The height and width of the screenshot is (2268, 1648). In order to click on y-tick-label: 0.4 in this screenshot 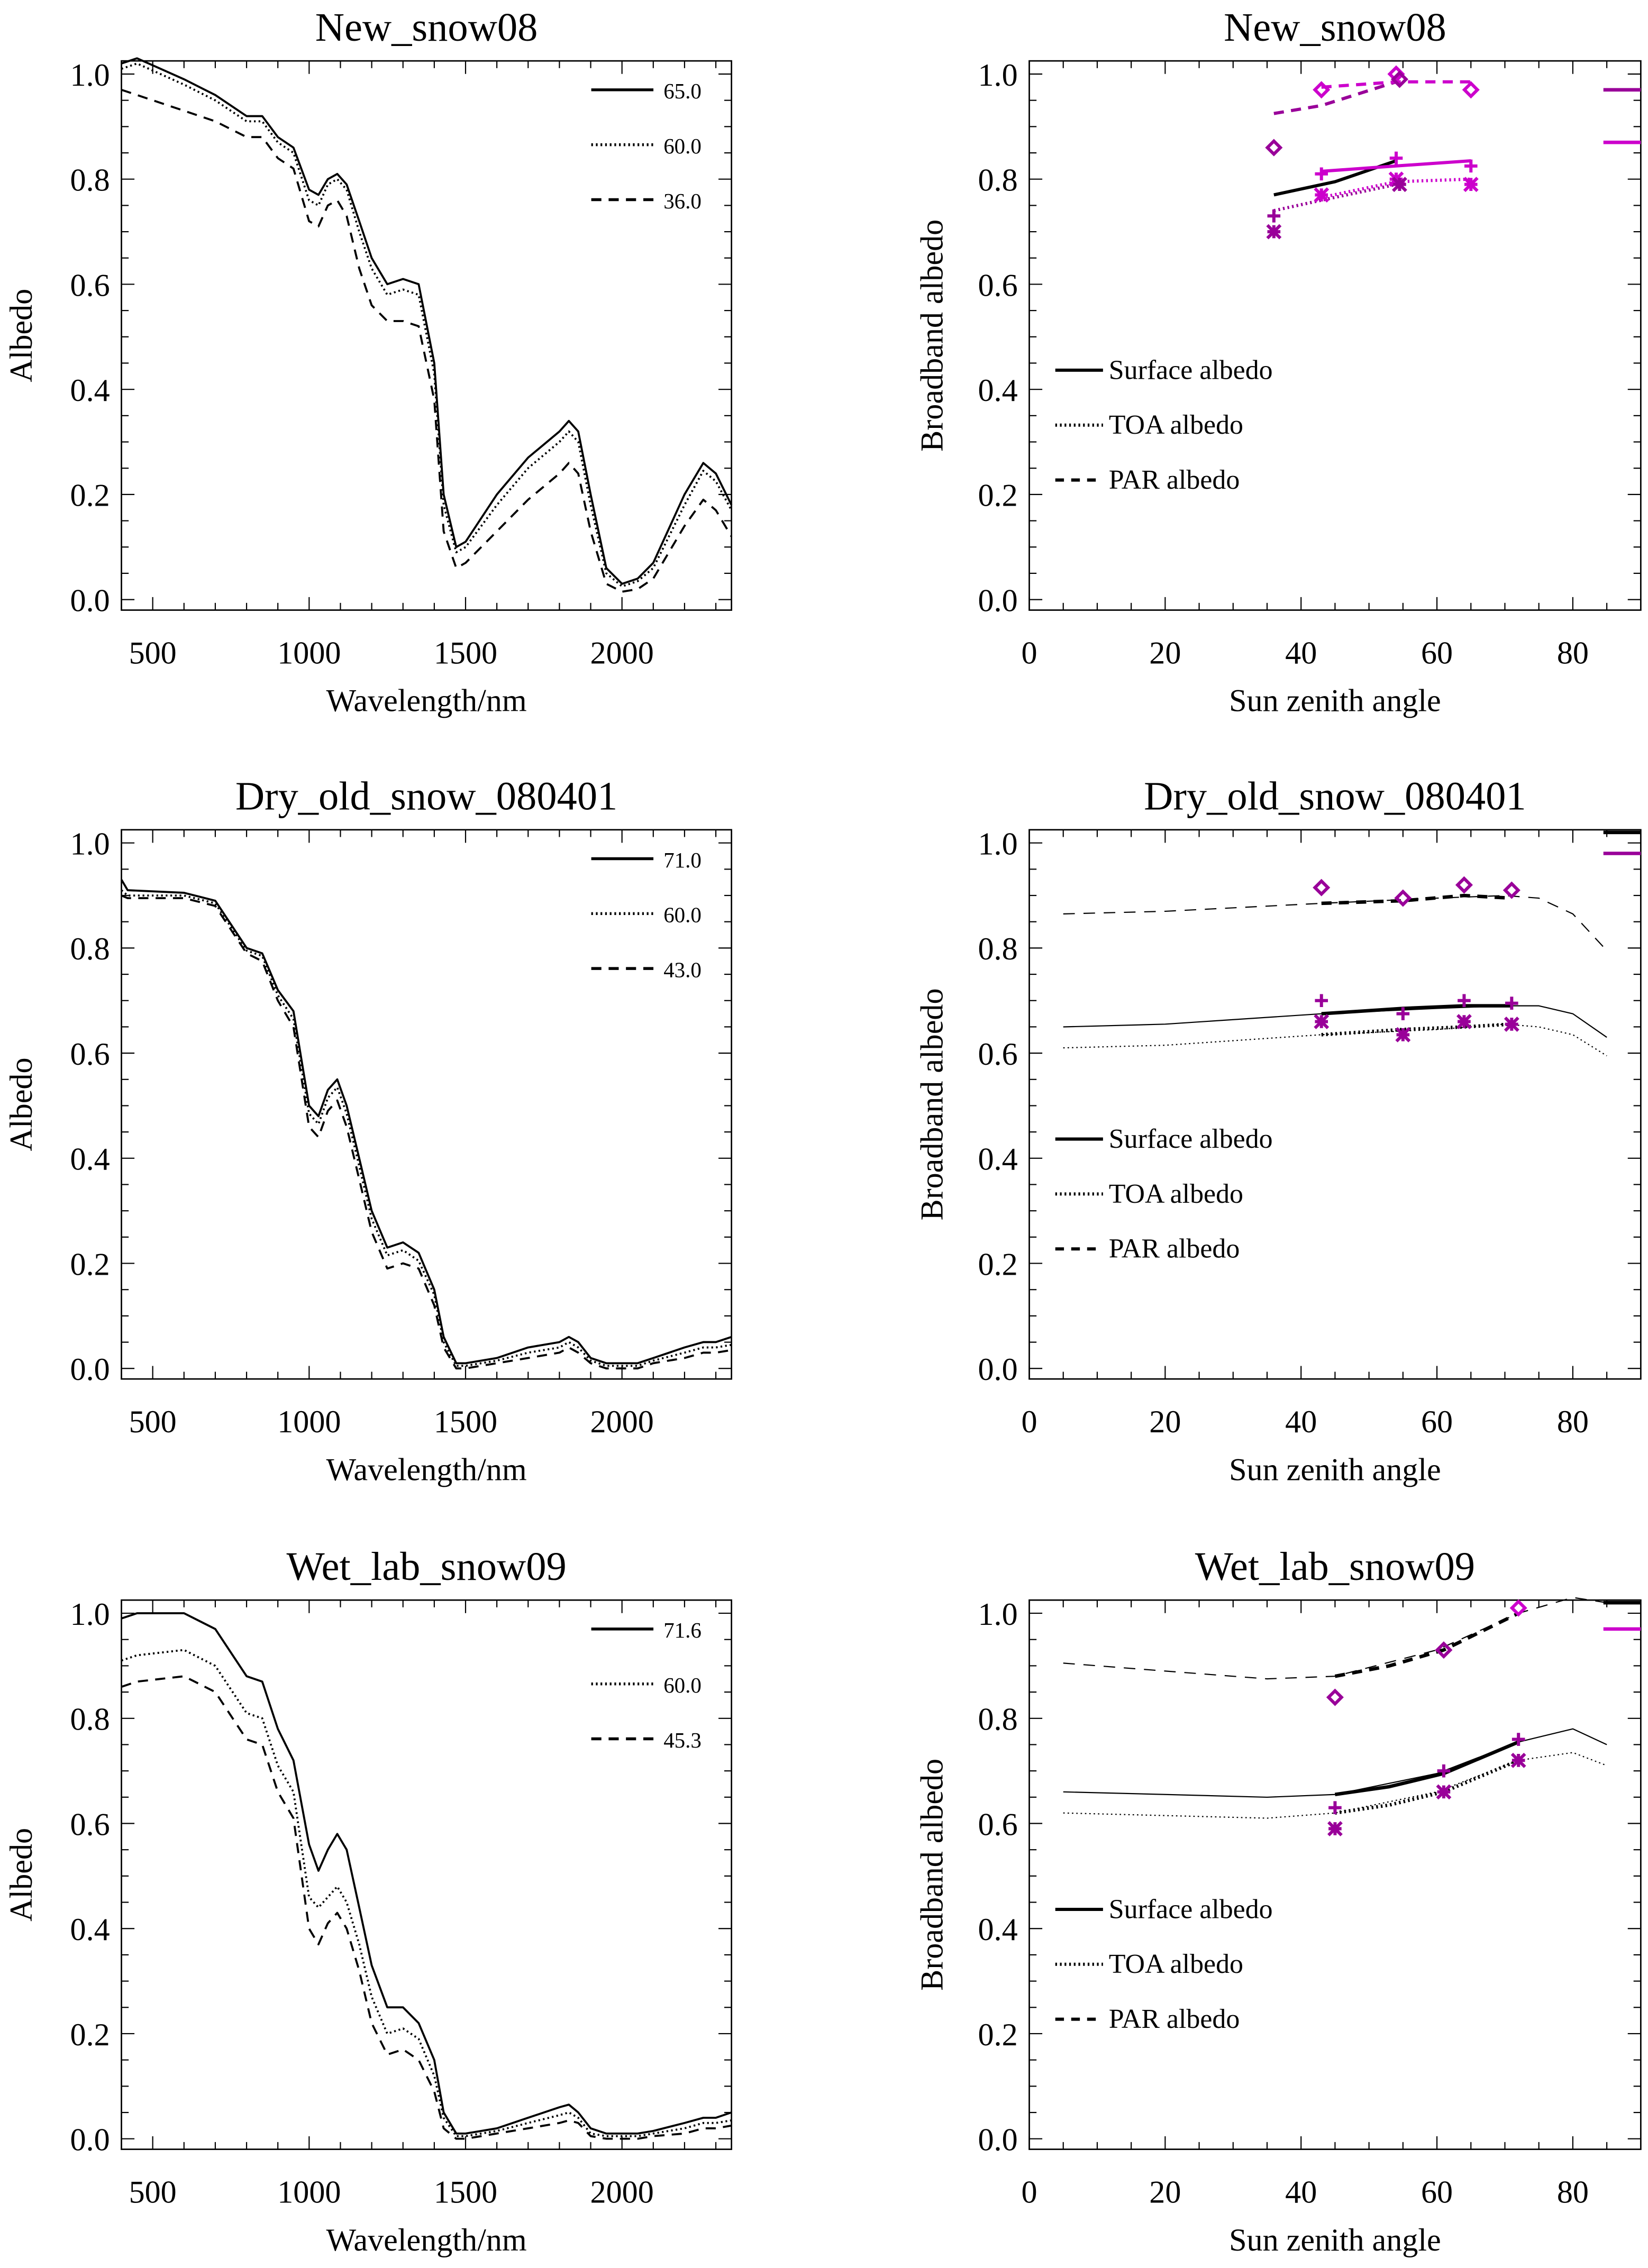, I will do `click(90, 390)`.